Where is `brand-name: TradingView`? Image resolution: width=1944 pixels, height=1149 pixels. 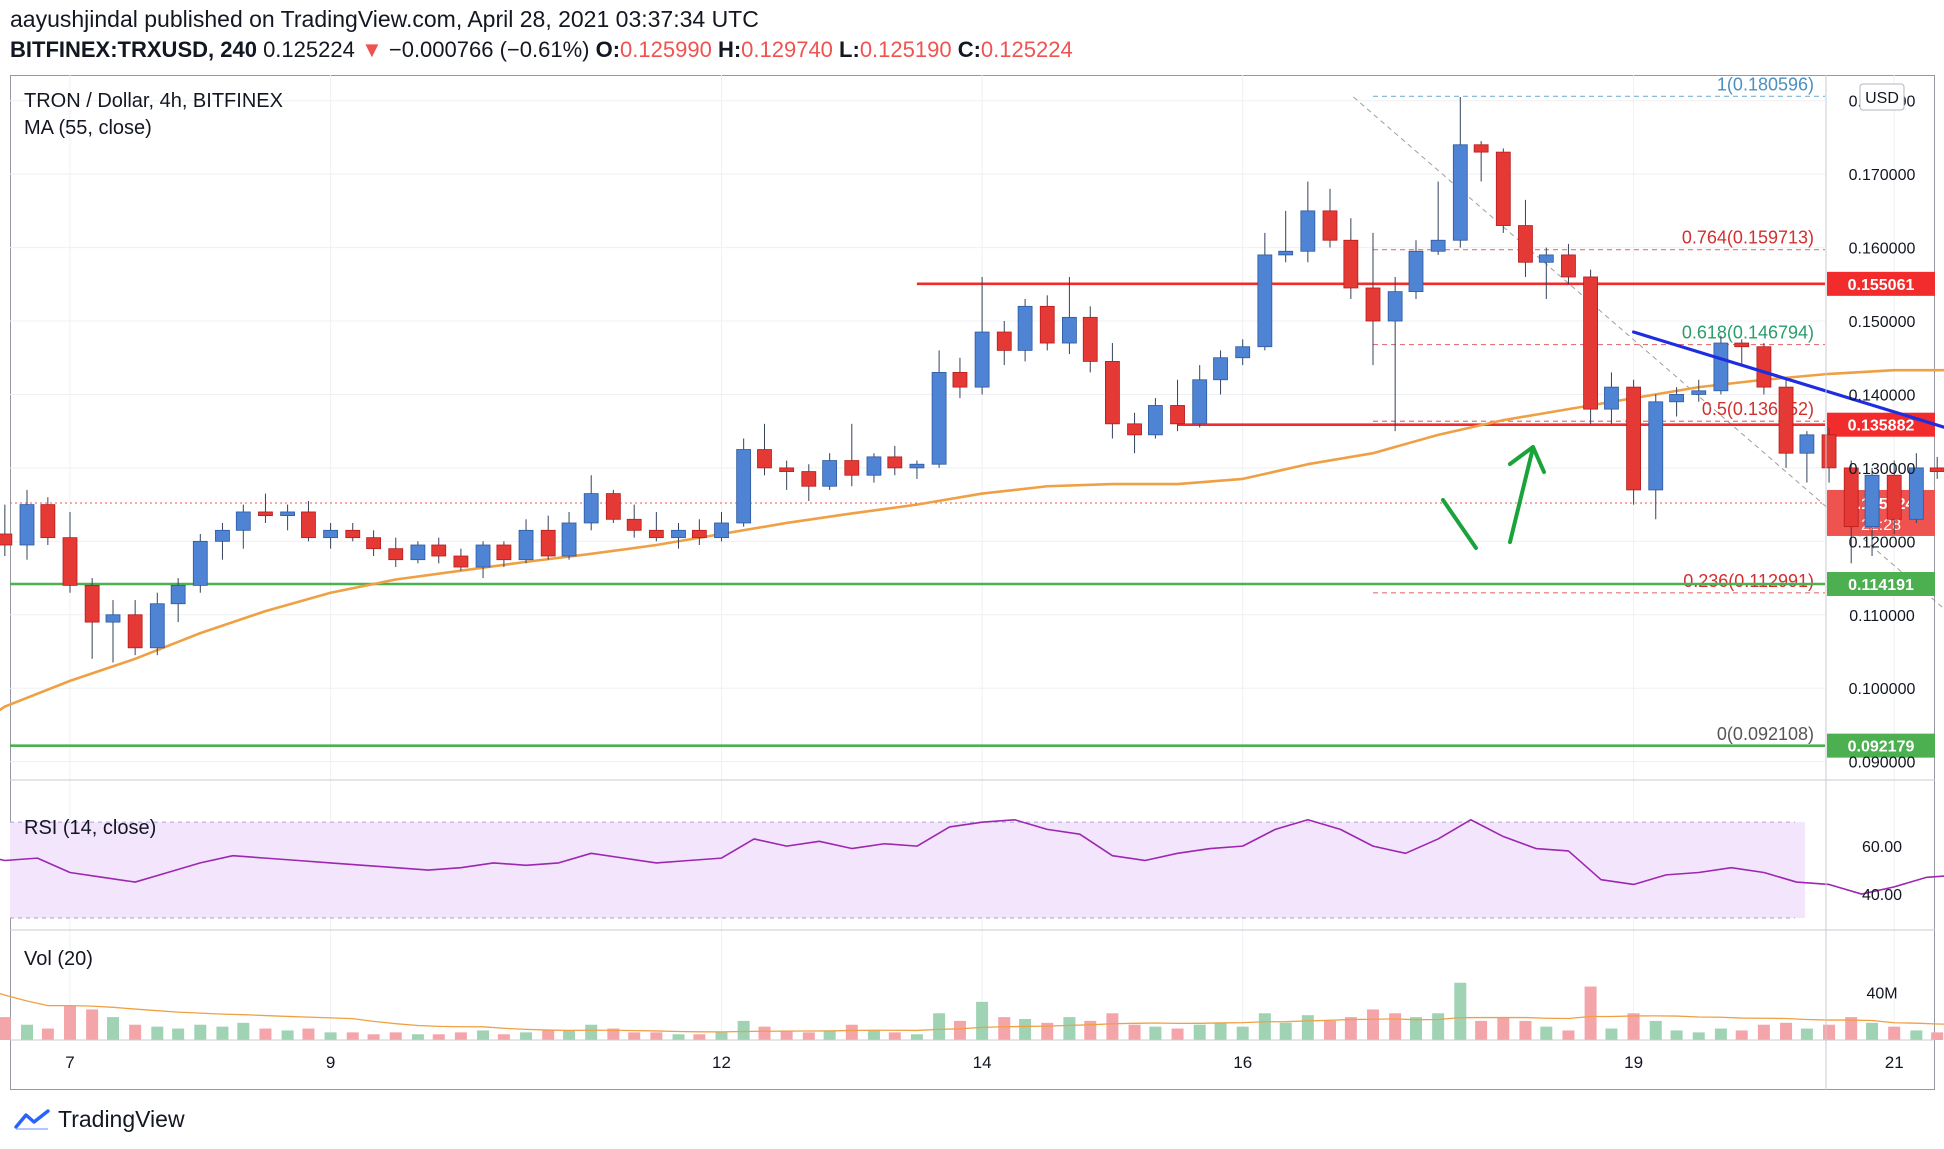
brand-name: TradingView is located at coordinates (121, 1119).